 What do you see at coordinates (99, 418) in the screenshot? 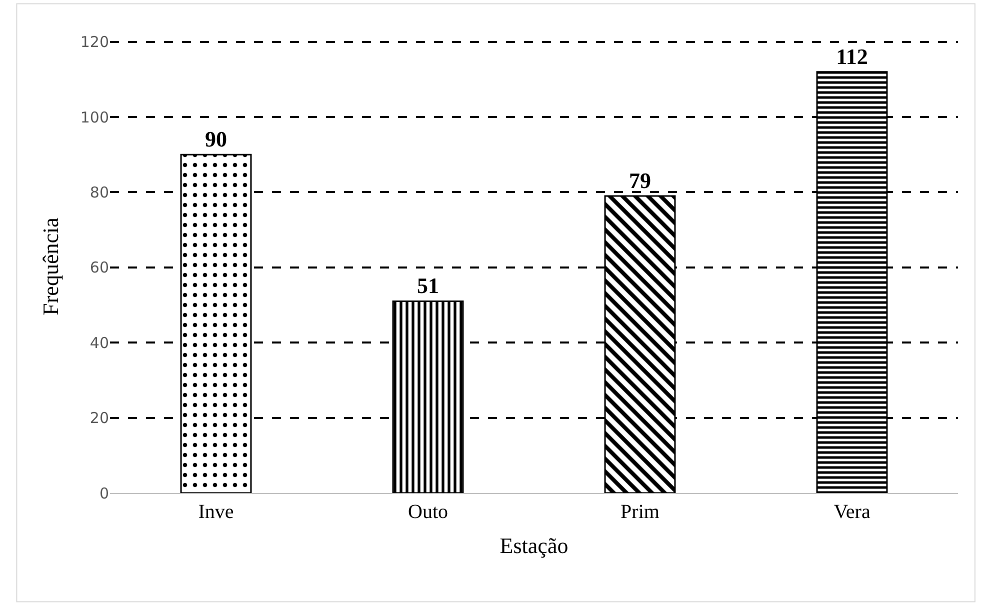
I see `y-tick-label: 20` at bounding box center [99, 418].